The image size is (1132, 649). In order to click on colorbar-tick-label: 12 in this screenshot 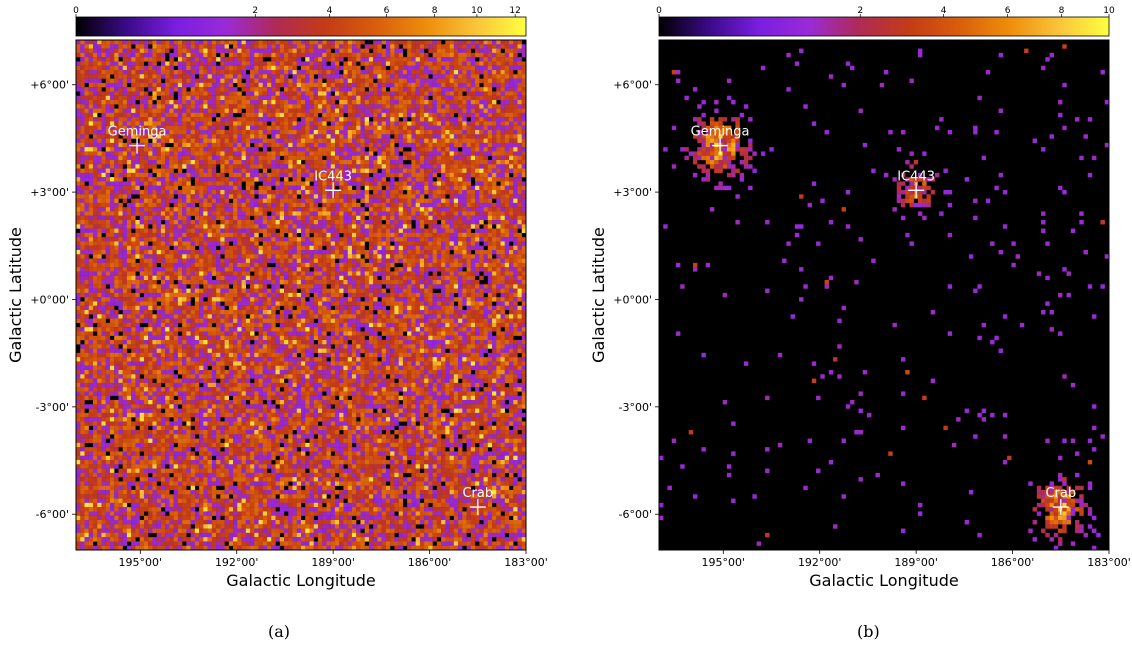, I will do `click(514, 11)`.